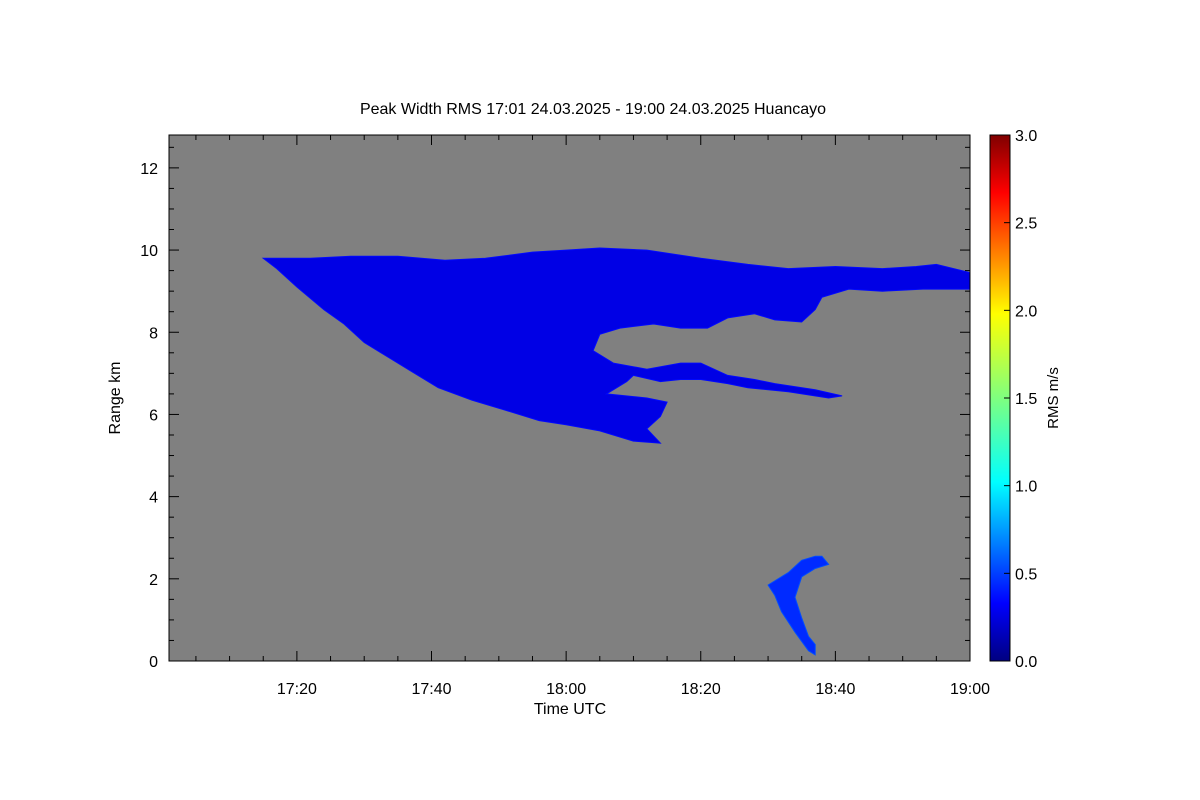 The height and width of the screenshot is (800, 1200). I want to click on colorbar-tick-label: 3.0, so click(1026, 136).